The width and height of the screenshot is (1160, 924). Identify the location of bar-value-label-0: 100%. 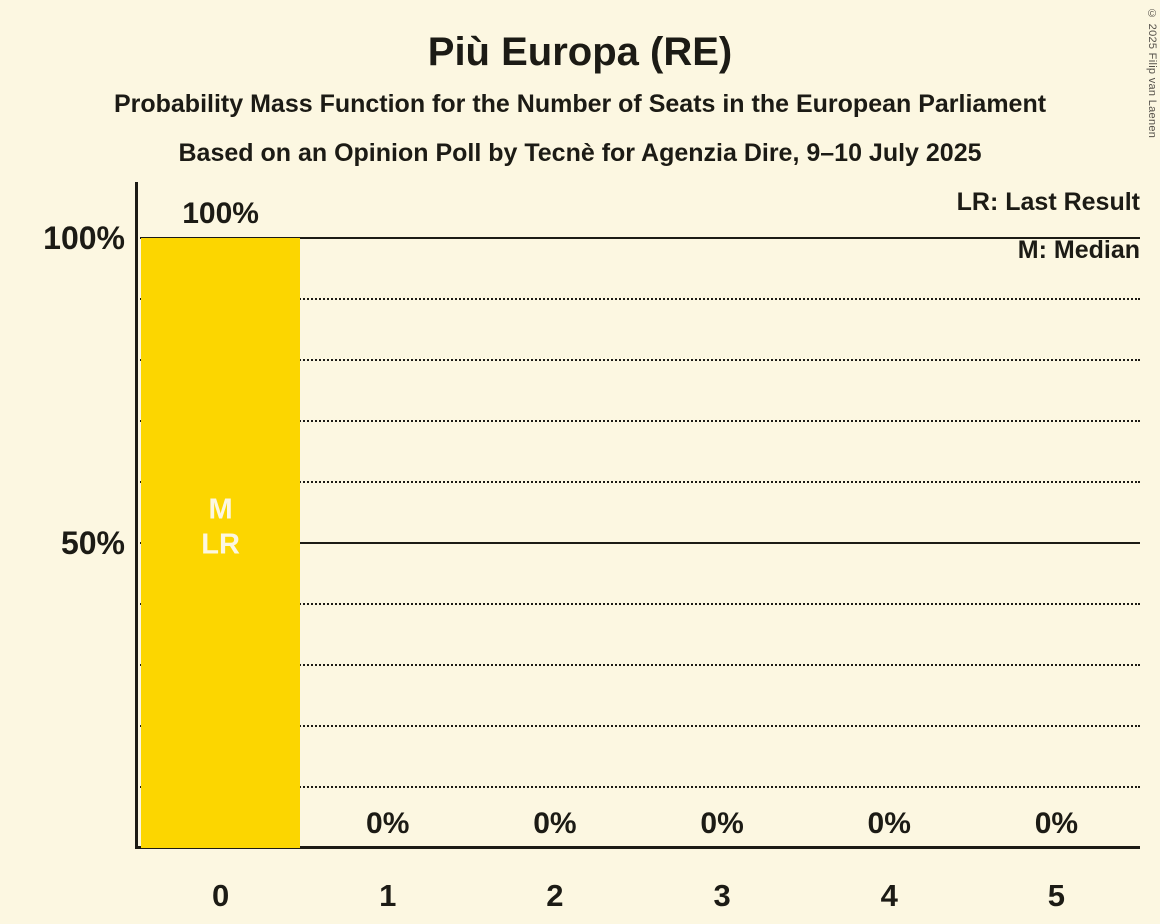
(220, 213).